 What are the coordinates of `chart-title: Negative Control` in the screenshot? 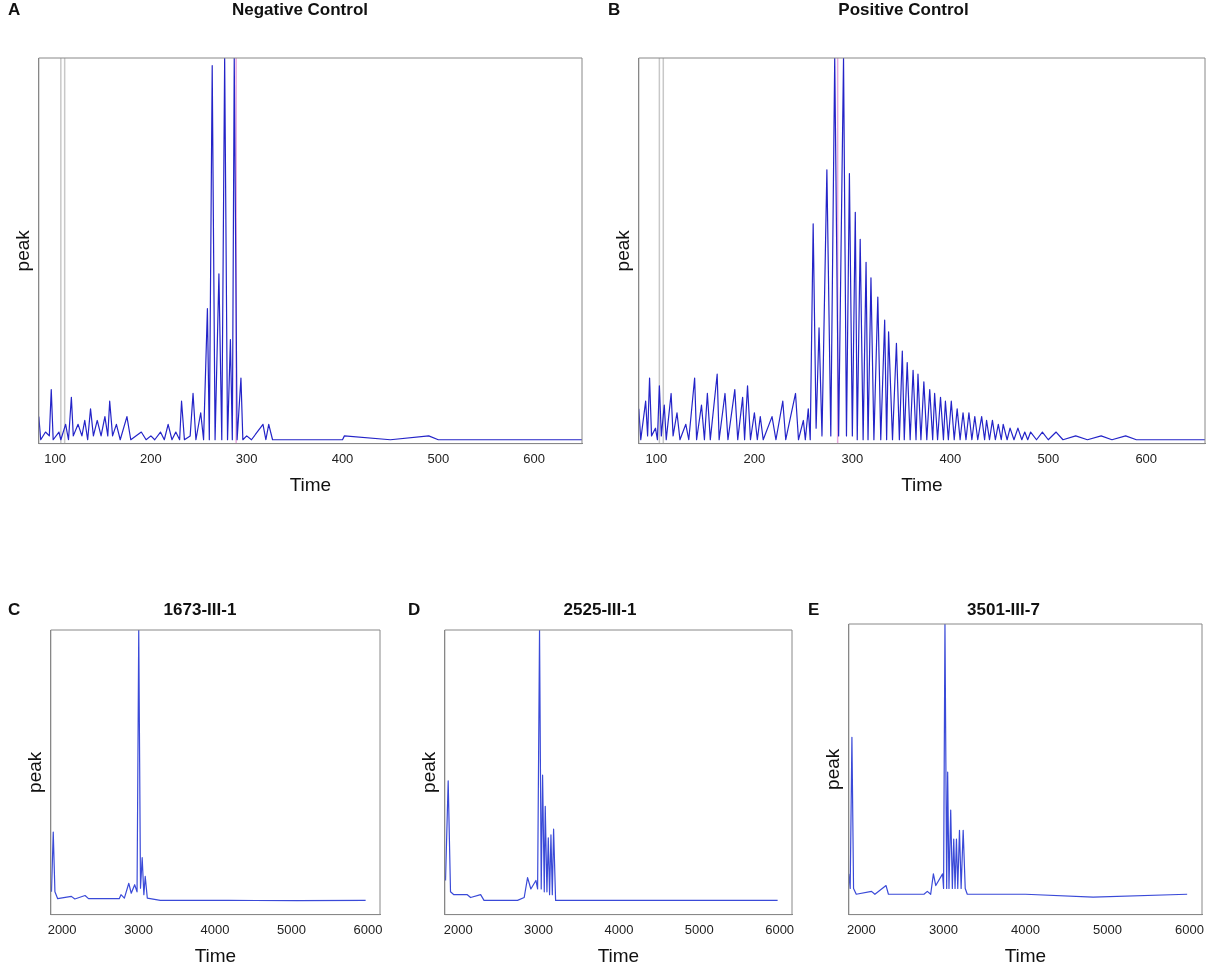 It's located at (300, 9).